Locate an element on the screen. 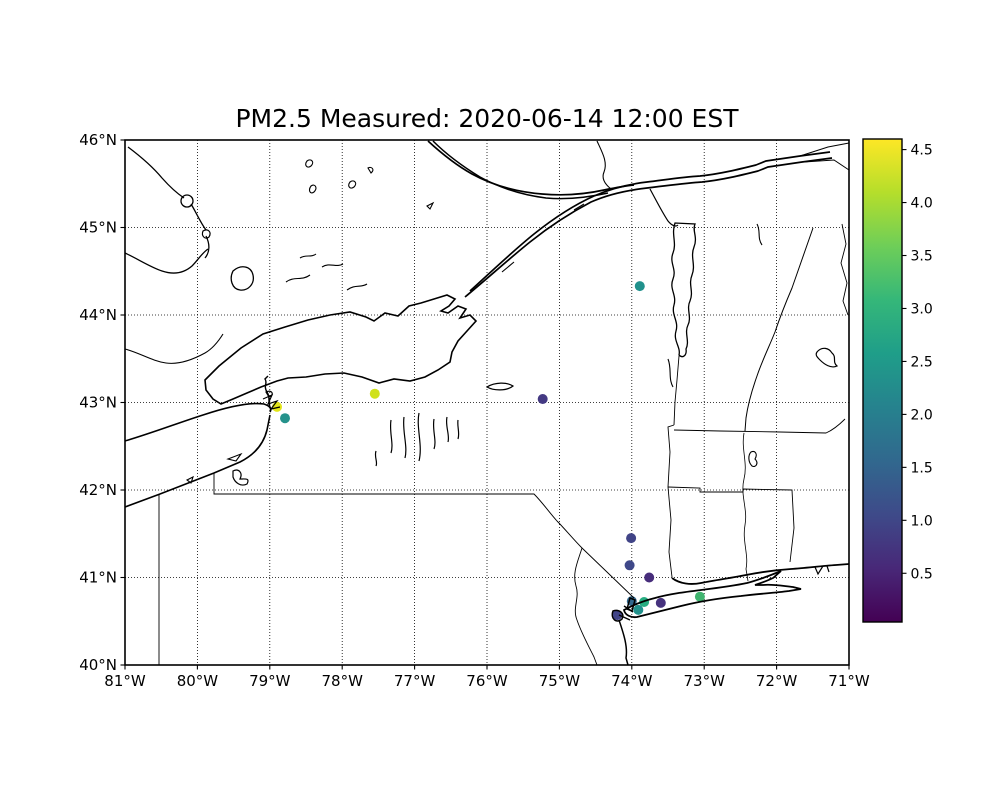 The width and height of the screenshot is (1000, 800). border-ma-vt-nh is located at coordinates (759, 426).